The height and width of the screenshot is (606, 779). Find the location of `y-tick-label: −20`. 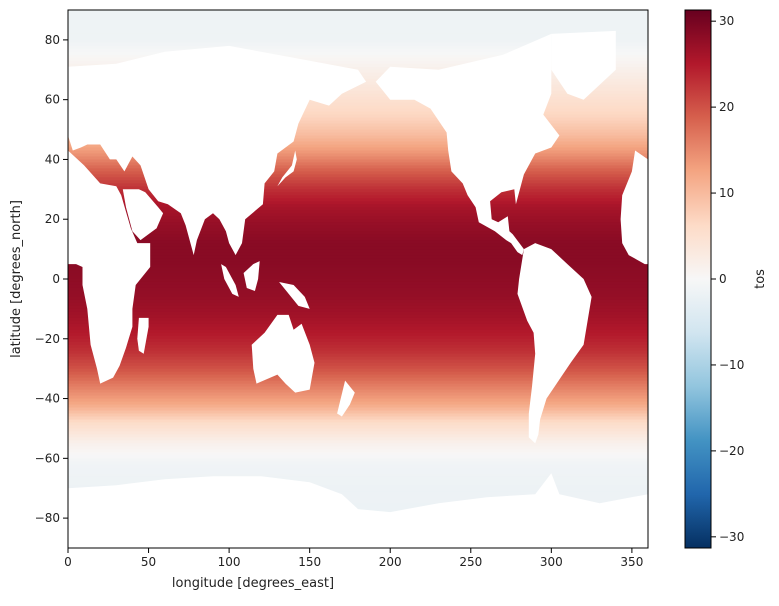

y-tick-label: −20 is located at coordinates (47, 339).